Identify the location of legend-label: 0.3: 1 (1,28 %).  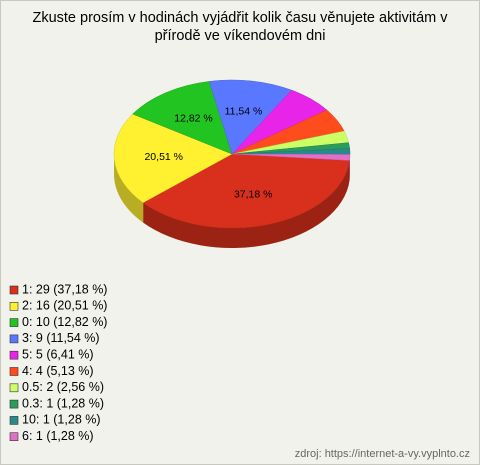
(63, 403).